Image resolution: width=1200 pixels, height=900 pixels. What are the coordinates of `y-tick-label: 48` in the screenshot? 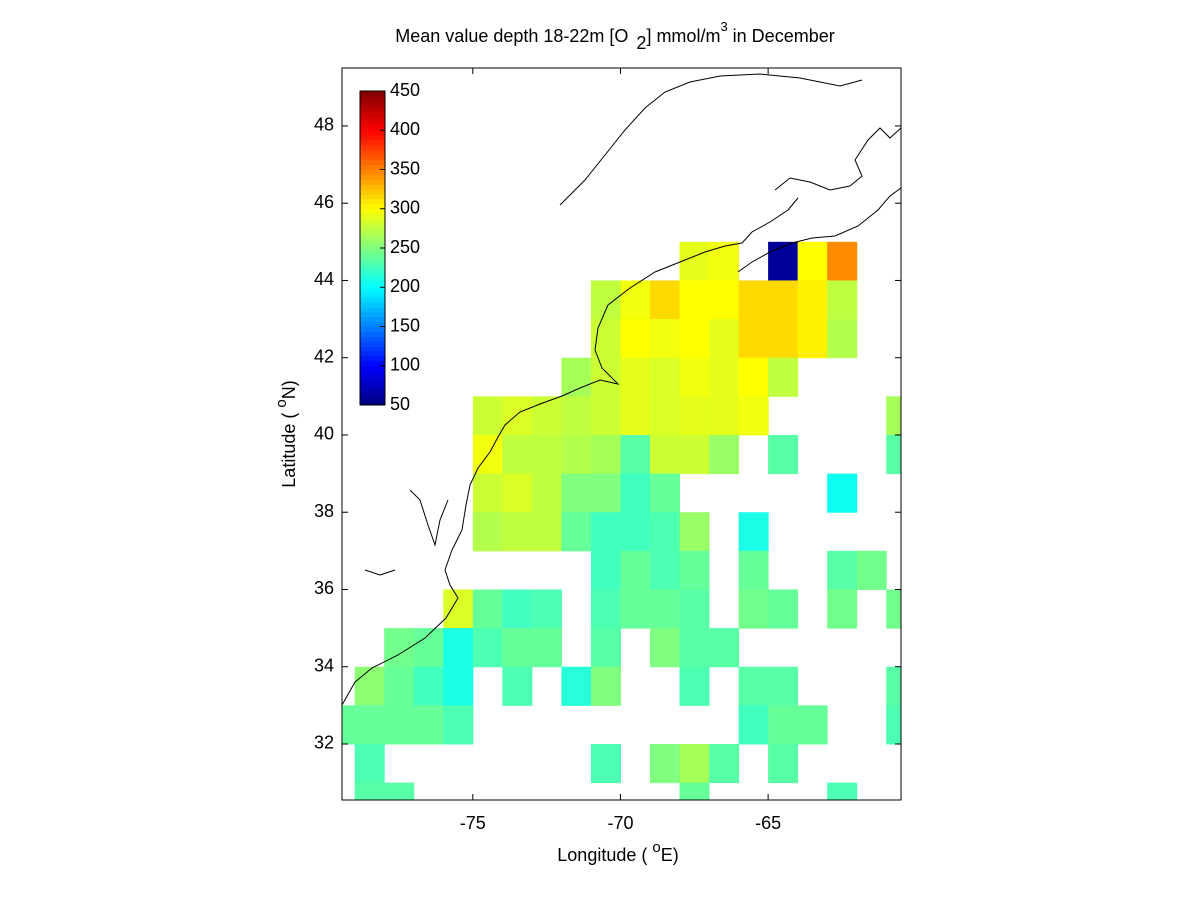 It's located at (324, 125).